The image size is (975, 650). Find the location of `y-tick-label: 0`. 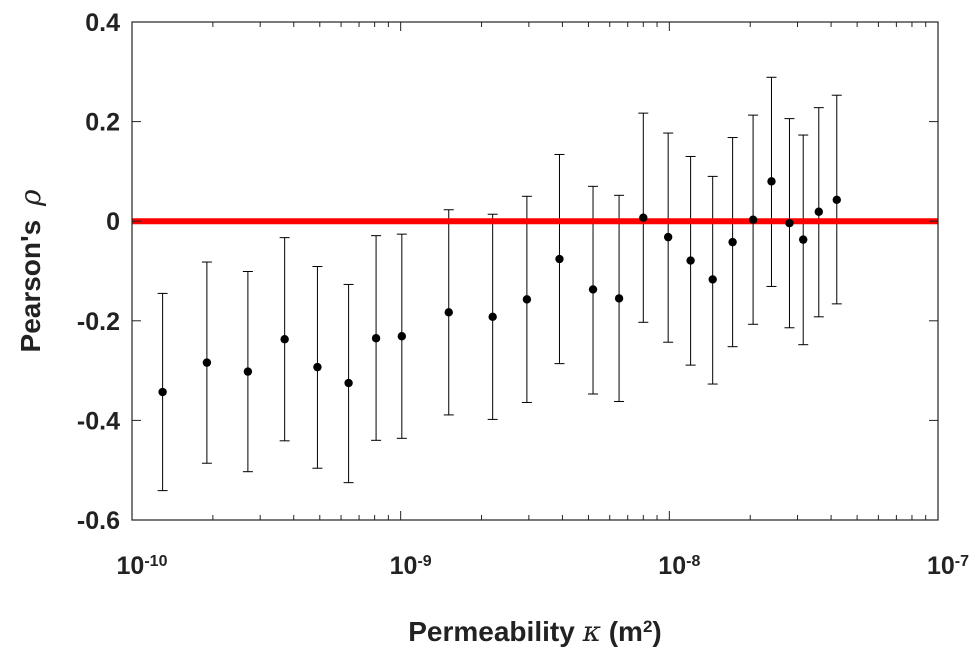

y-tick-label: 0 is located at coordinates (113, 222).